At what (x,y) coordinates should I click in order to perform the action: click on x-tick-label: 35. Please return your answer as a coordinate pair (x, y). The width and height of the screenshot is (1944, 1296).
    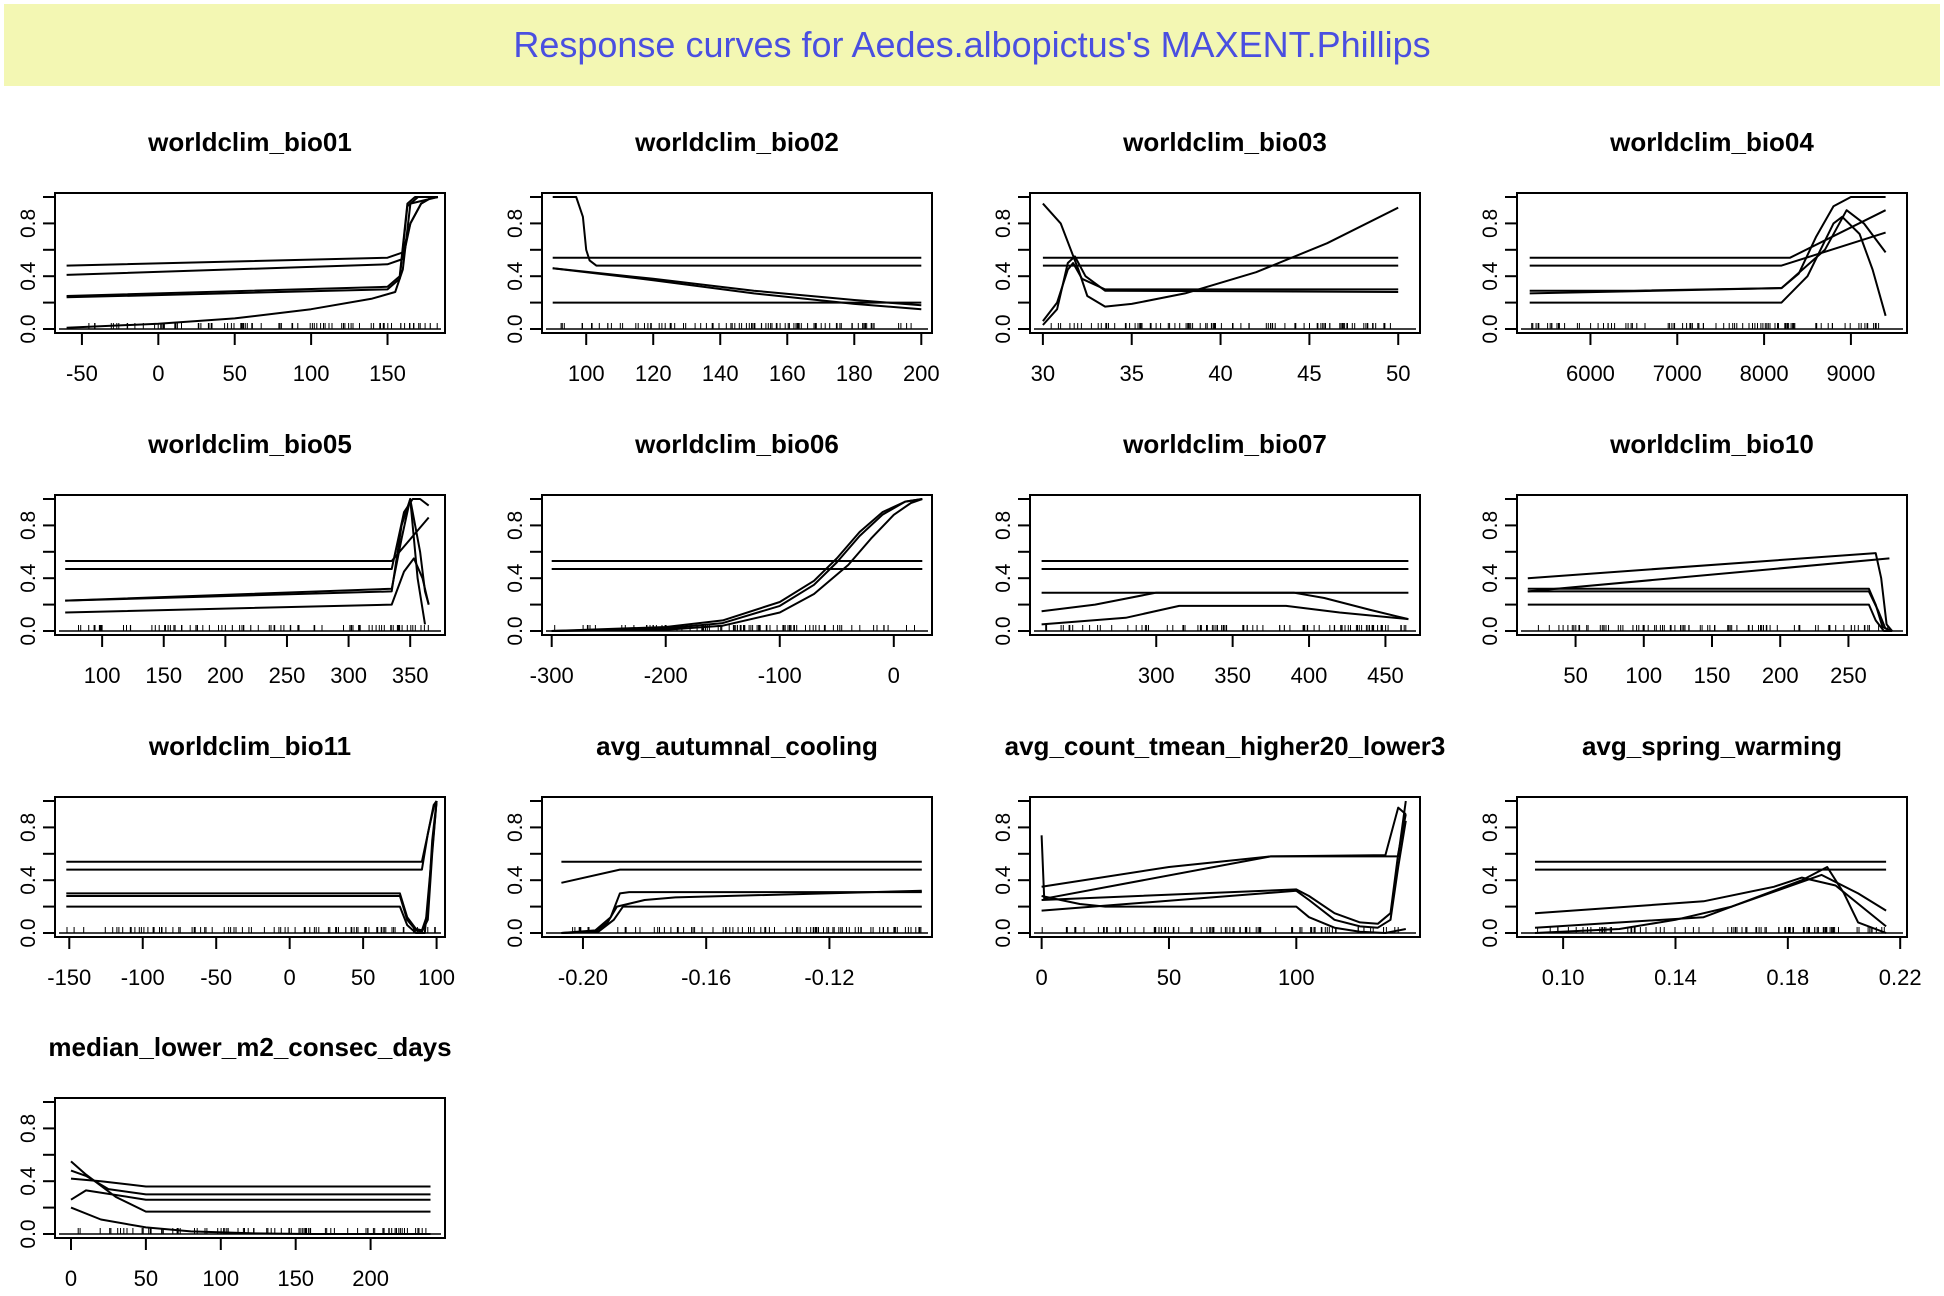
    Looking at the image, I should click on (1131, 373).